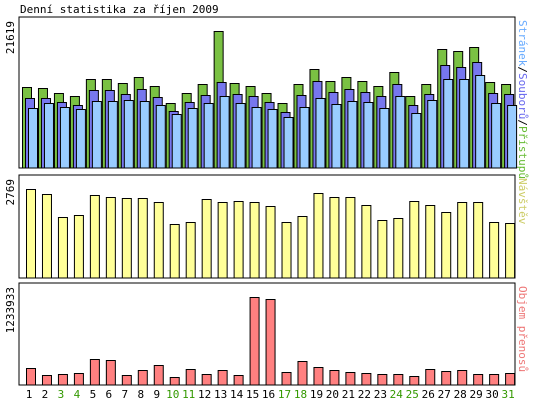  I want to click on x-tick-label-20: 20, so click(332, 394).